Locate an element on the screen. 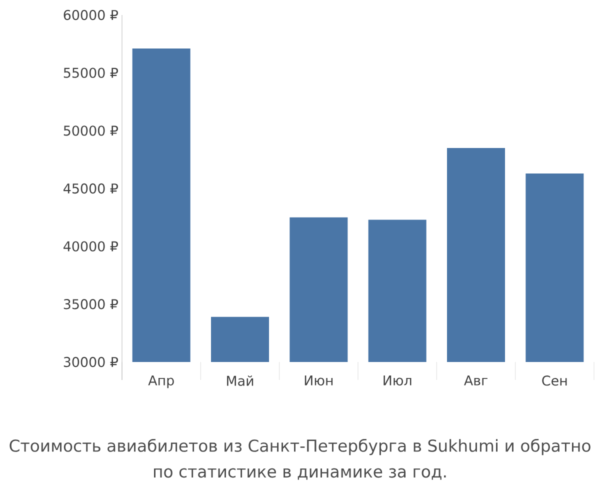  text: Стоимость авиабилетов из Санкт-Петербурга в Sukhumi и обратно is located at coordinates (300, 447).